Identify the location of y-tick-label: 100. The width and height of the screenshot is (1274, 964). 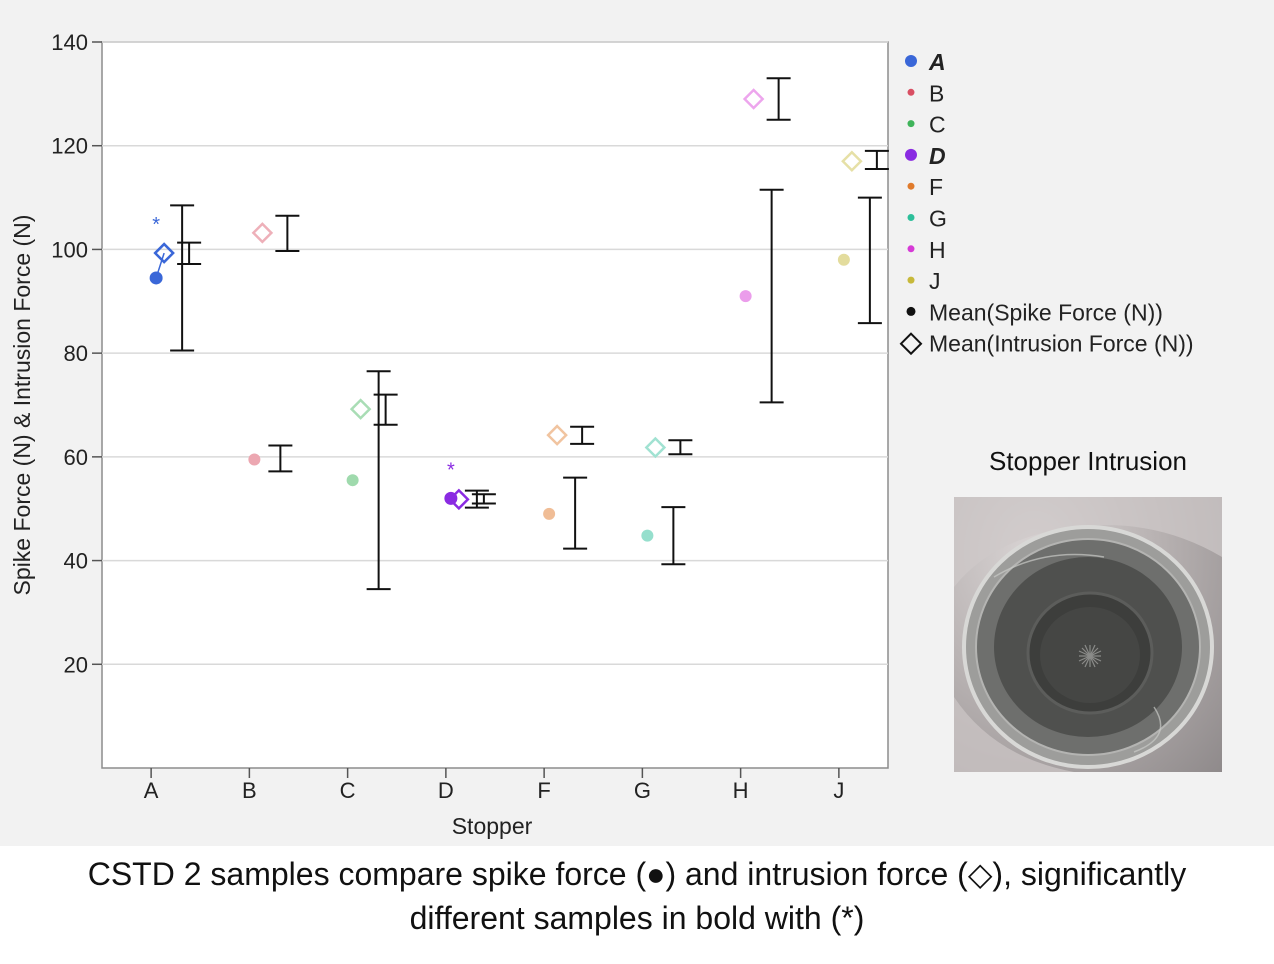
(69, 249).